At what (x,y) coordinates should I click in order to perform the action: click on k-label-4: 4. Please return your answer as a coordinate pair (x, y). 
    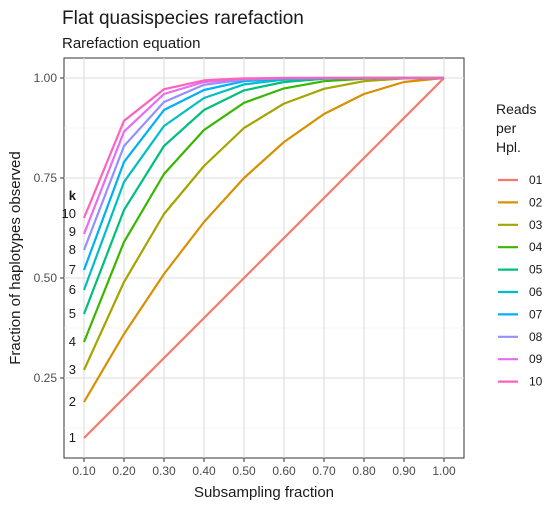
    Looking at the image, I should click on (72, 341).